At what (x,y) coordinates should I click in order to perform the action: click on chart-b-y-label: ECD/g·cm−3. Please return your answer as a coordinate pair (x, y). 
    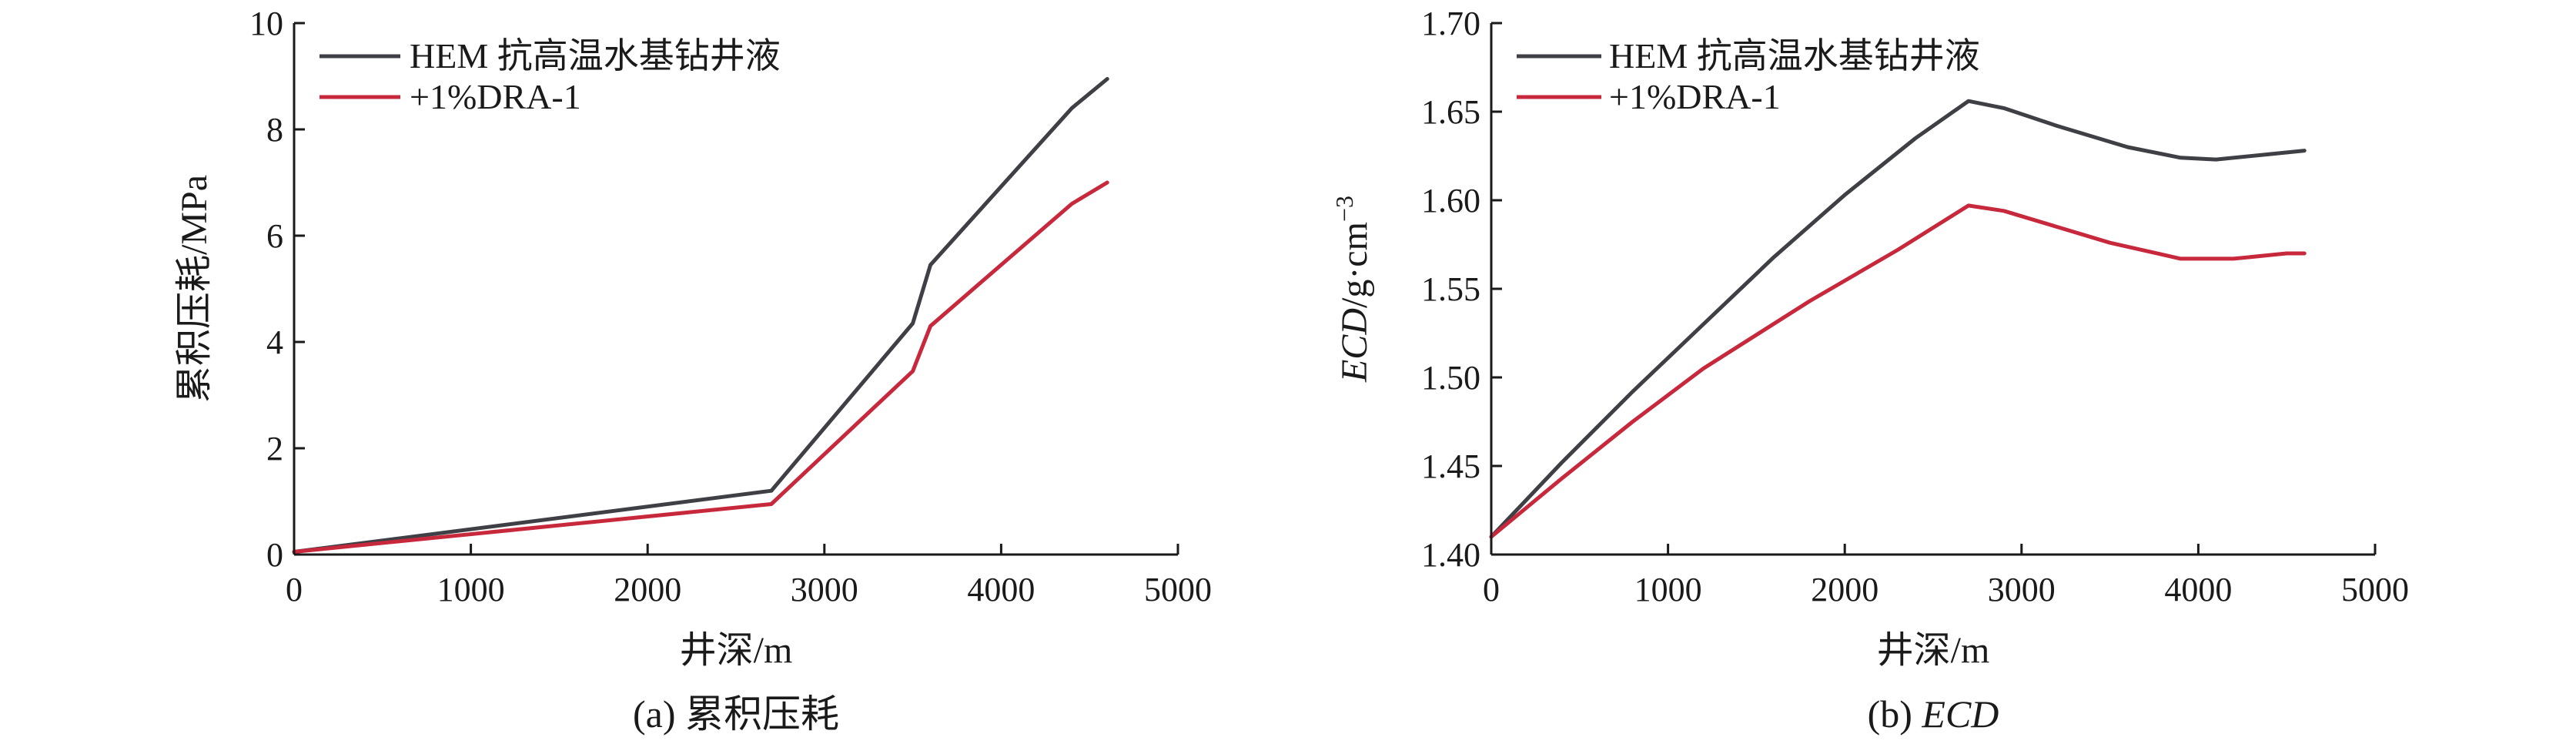
    Looking at the image, I should click on (1353, 289).